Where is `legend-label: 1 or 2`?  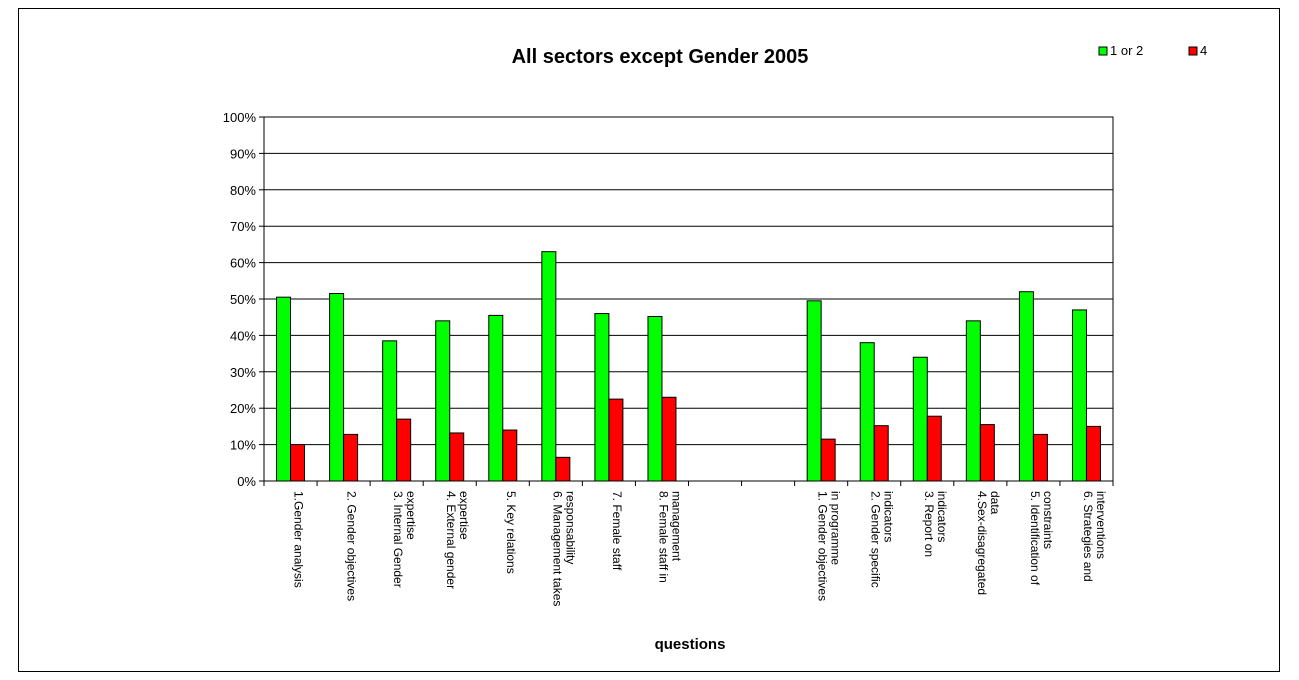
legend-label: 1 or 2 is located at coordinates (1126, 50).